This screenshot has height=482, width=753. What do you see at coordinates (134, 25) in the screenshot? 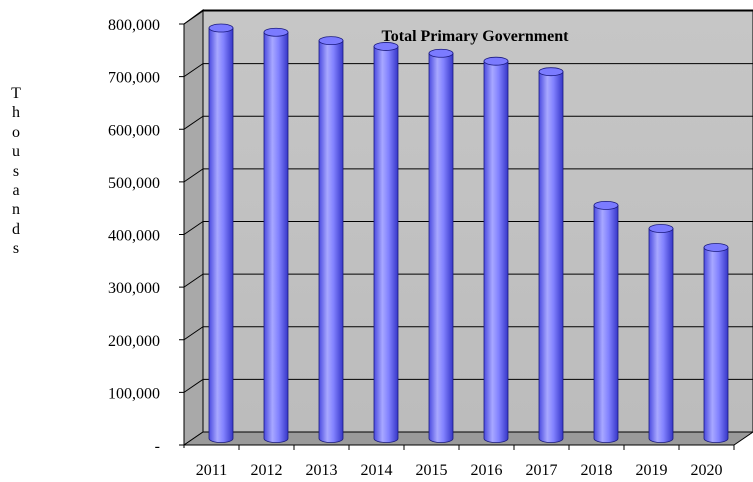
I see `y-tick-label: 800,000` at bounding box center [134, 25].